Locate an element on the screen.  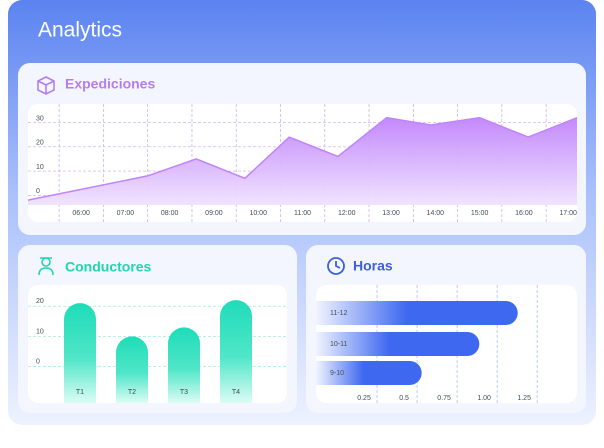
x-tick-label: 0.5 is located at coordinates (404, 398).